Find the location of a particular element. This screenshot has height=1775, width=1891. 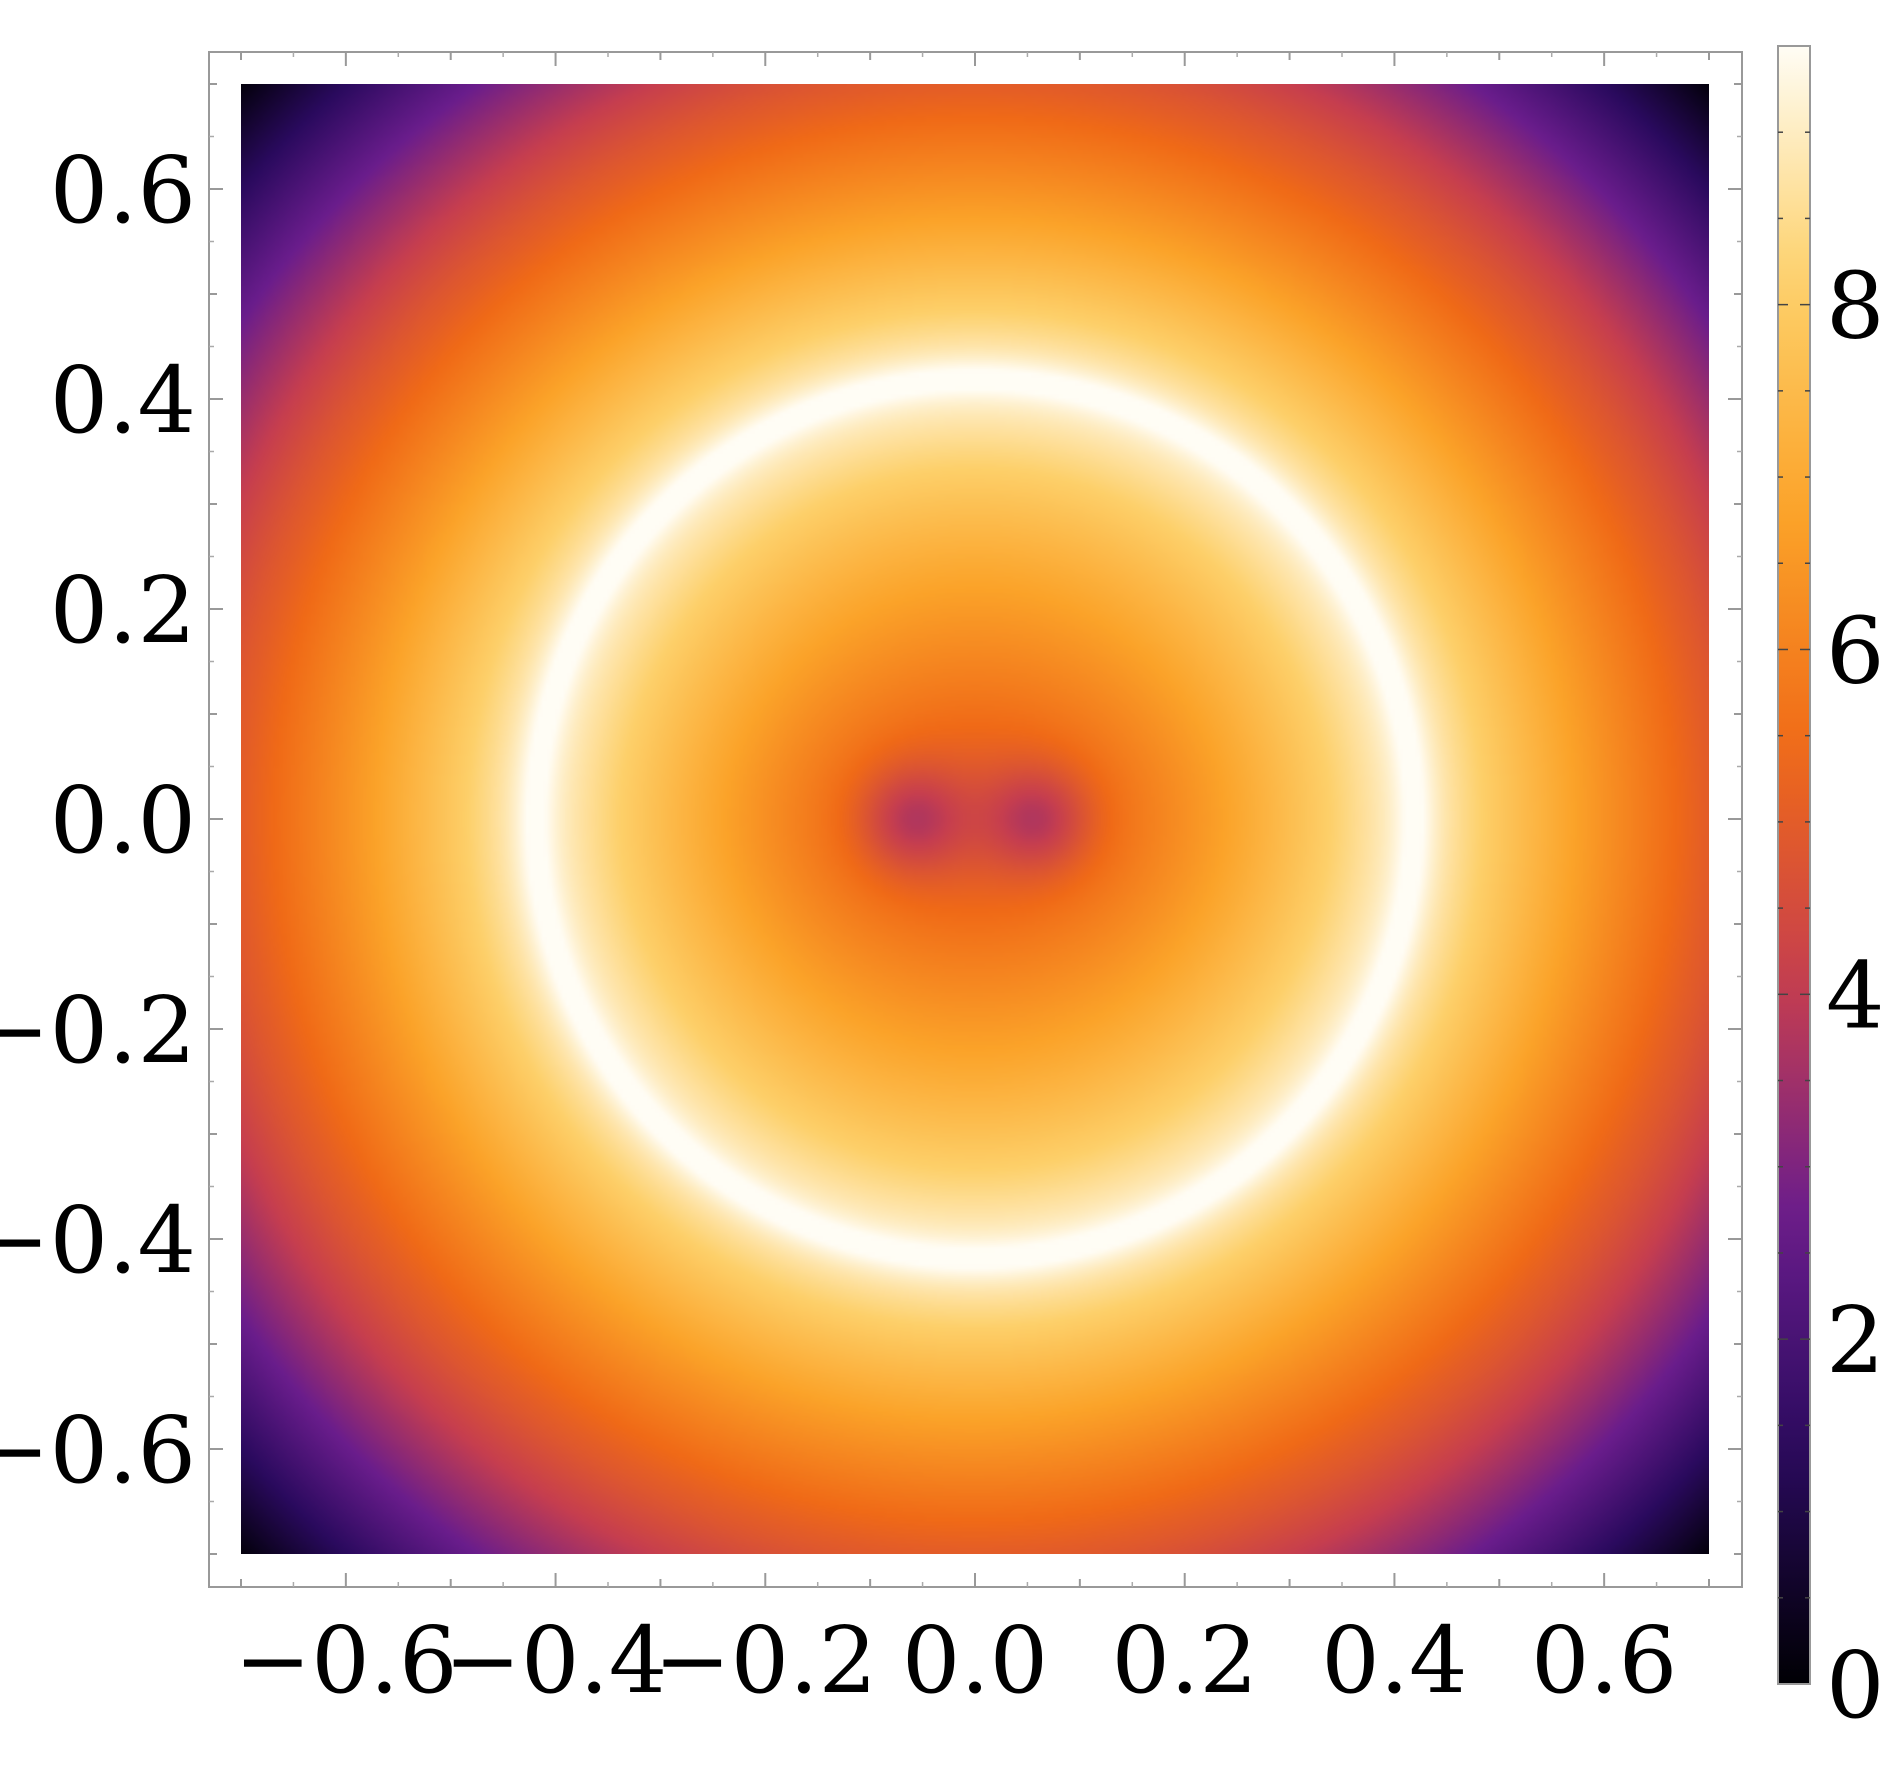

colorbar-tick-label: 0 is located at coordinates (1855, 1685).